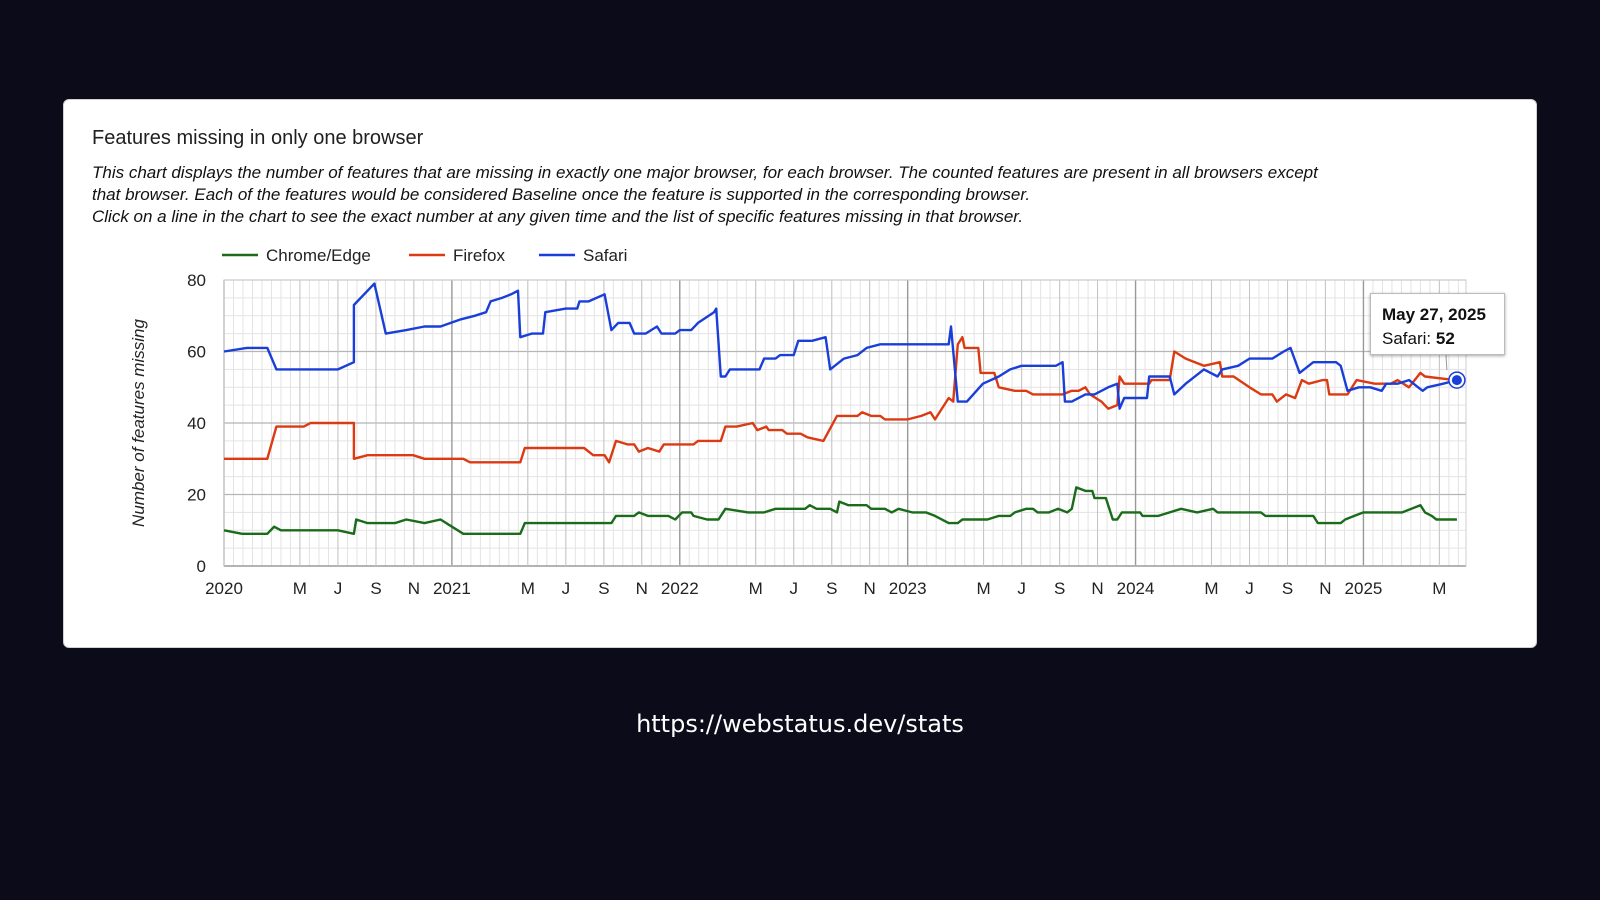 This screenshot has height=900, width=1600. Describe the element at coordinates (839, 400) in the screenshot. I see `series-line-firefox` at that location.